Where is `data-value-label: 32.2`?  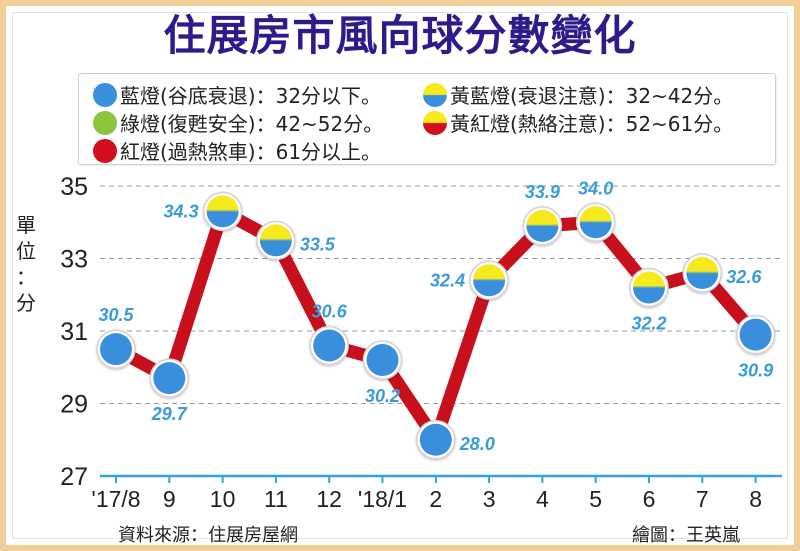
data-value-label: 32.2 is located at coordinates (648, 324).